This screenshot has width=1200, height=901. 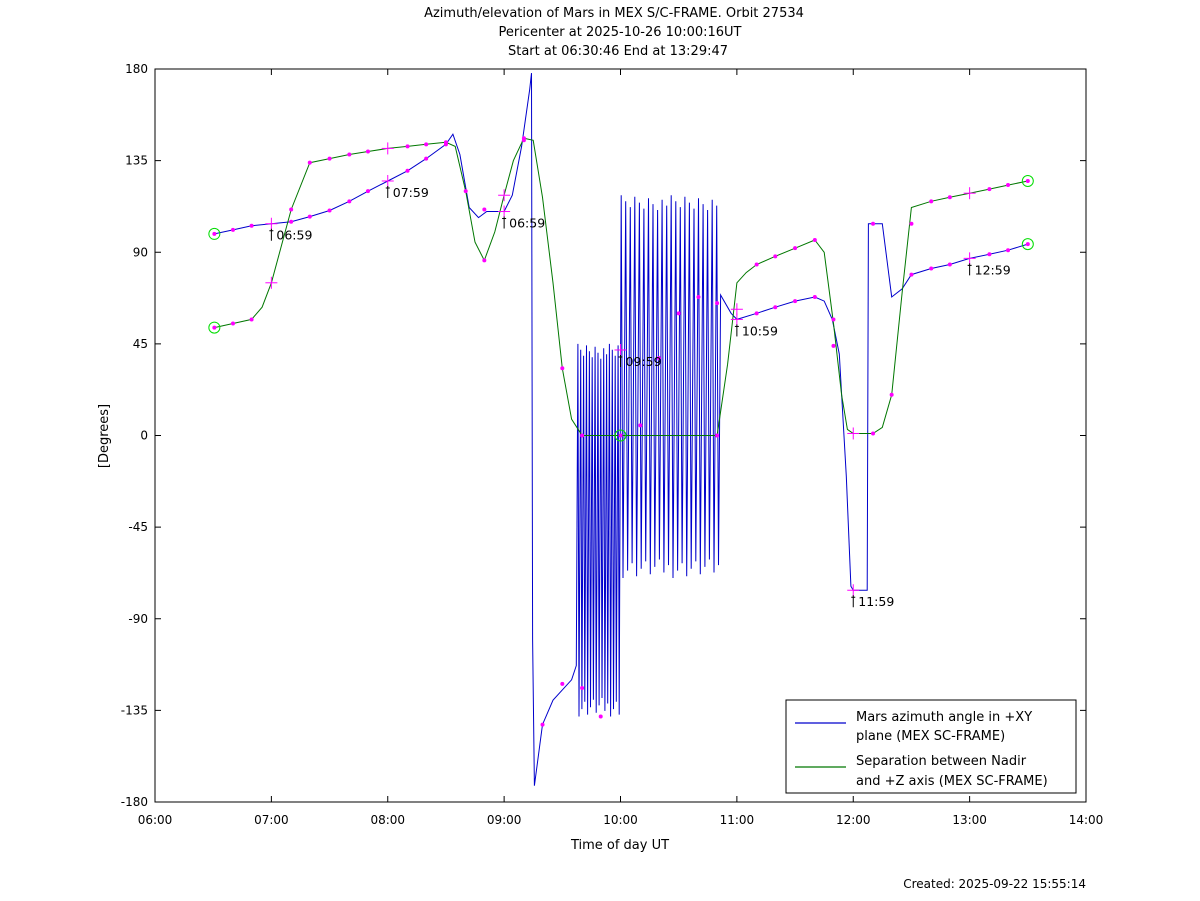 What do you see at coordinates (140, 344) in the screenshot?
I see `y-tick-label: 45` at bounding box center [140, 344].